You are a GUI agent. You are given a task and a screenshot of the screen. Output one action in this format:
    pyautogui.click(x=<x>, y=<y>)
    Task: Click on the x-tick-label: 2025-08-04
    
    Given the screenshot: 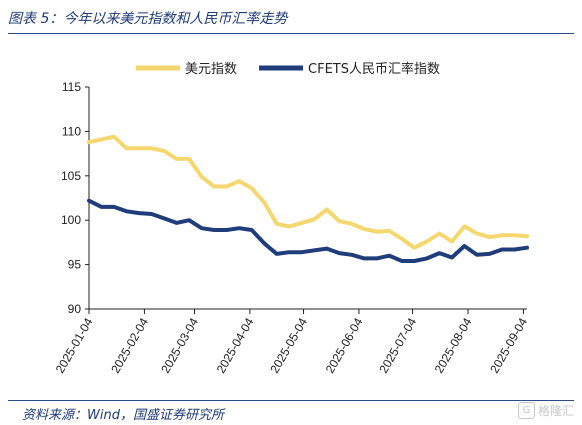 What is the action you would take?
    pyautogui.click(x=453, y=345)
    